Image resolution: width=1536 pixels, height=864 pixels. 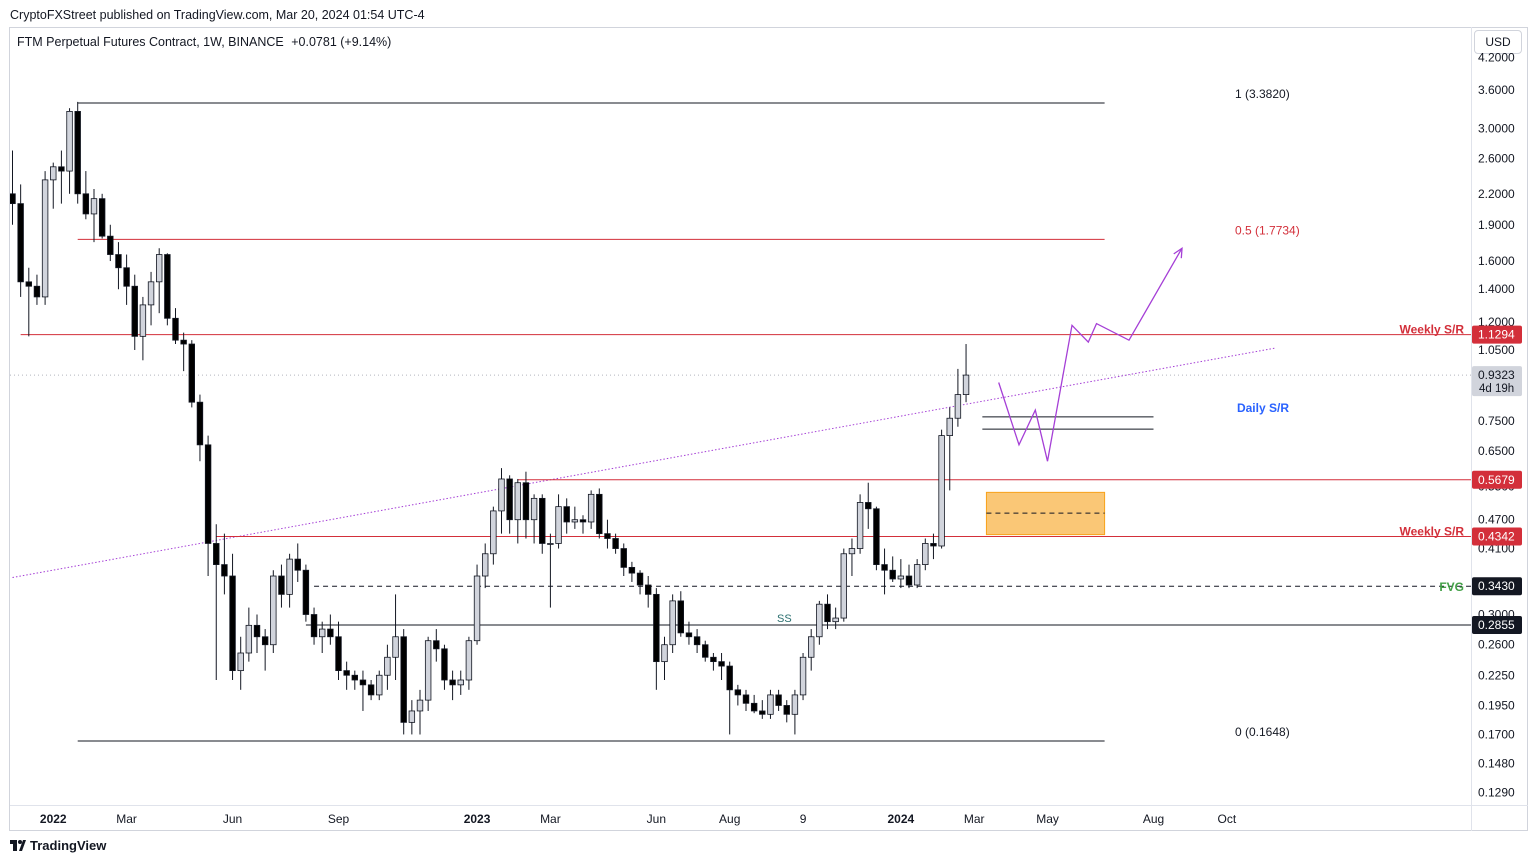 I want to click on tradingview-mark-icon, so click(x=18, y=845).